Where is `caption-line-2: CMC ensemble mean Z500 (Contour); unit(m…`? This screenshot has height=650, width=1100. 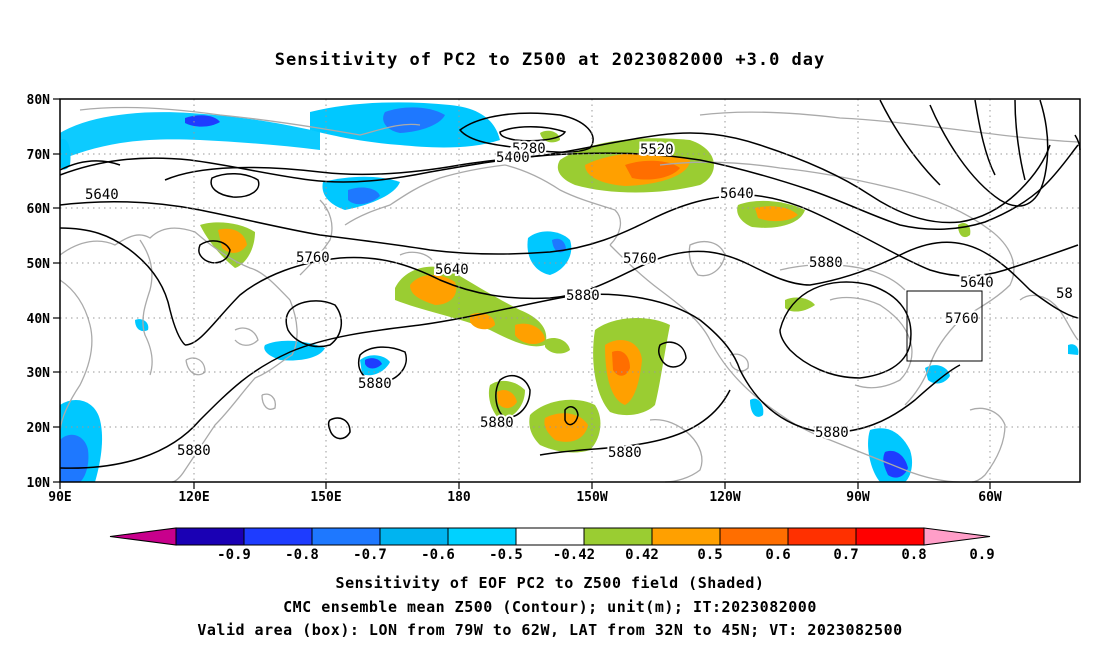
caption-line-2: CMC ensemble mean Z500 (Contour); unit(m… is located at coordinates (550, 607).